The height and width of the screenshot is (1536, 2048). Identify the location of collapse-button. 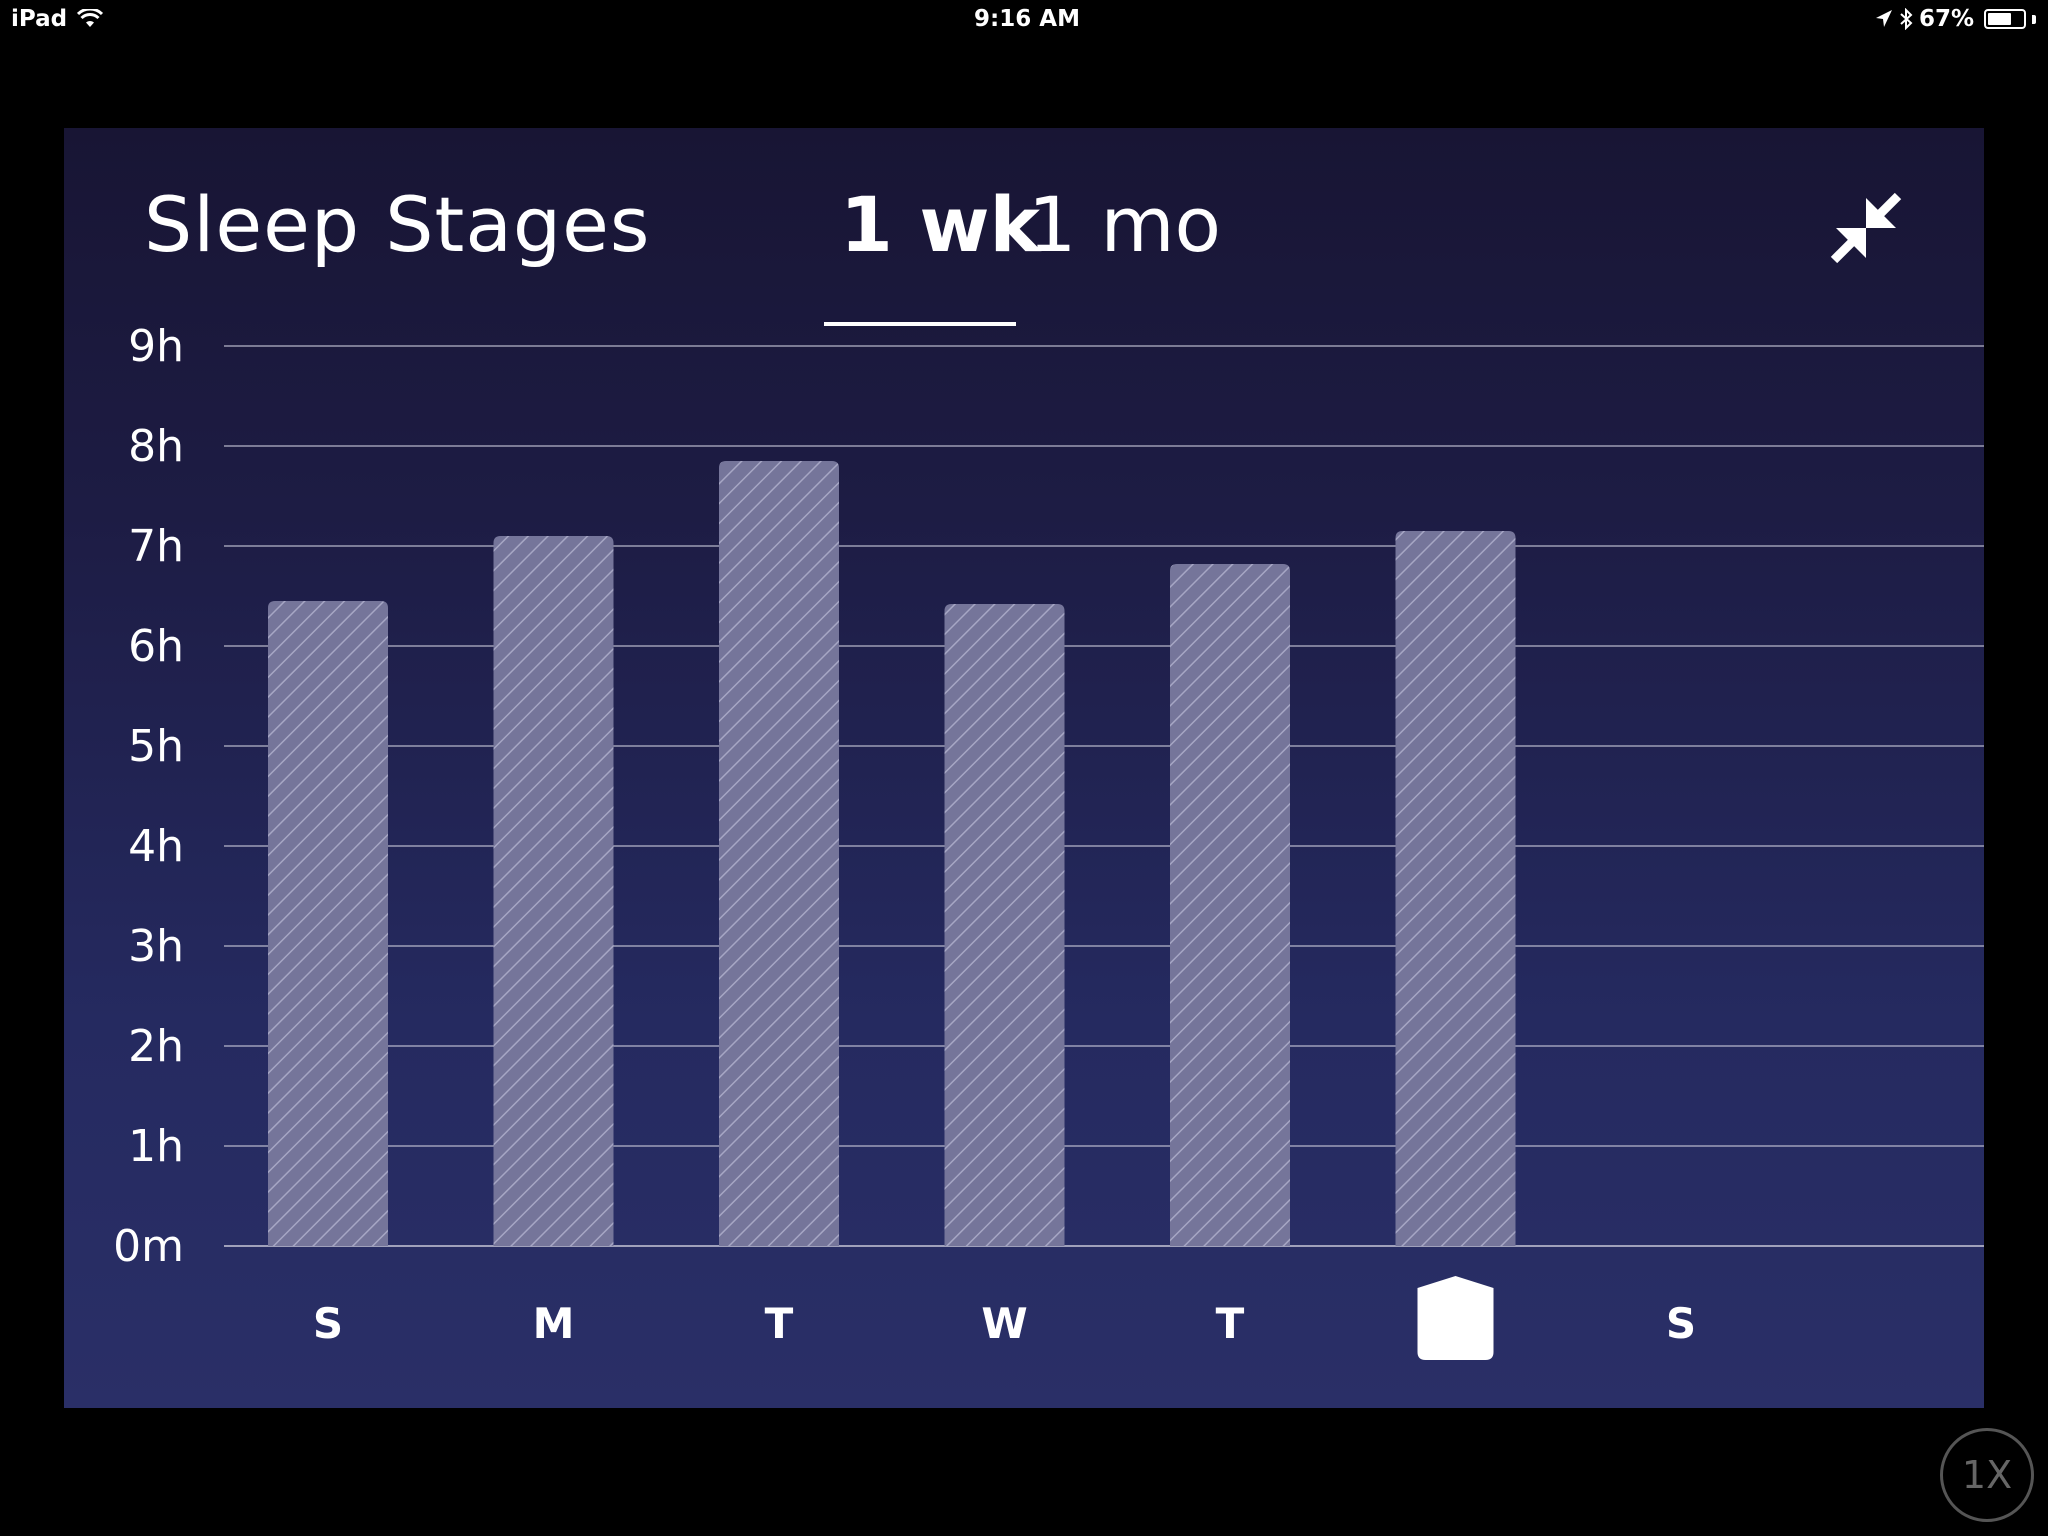
(1866, 228).